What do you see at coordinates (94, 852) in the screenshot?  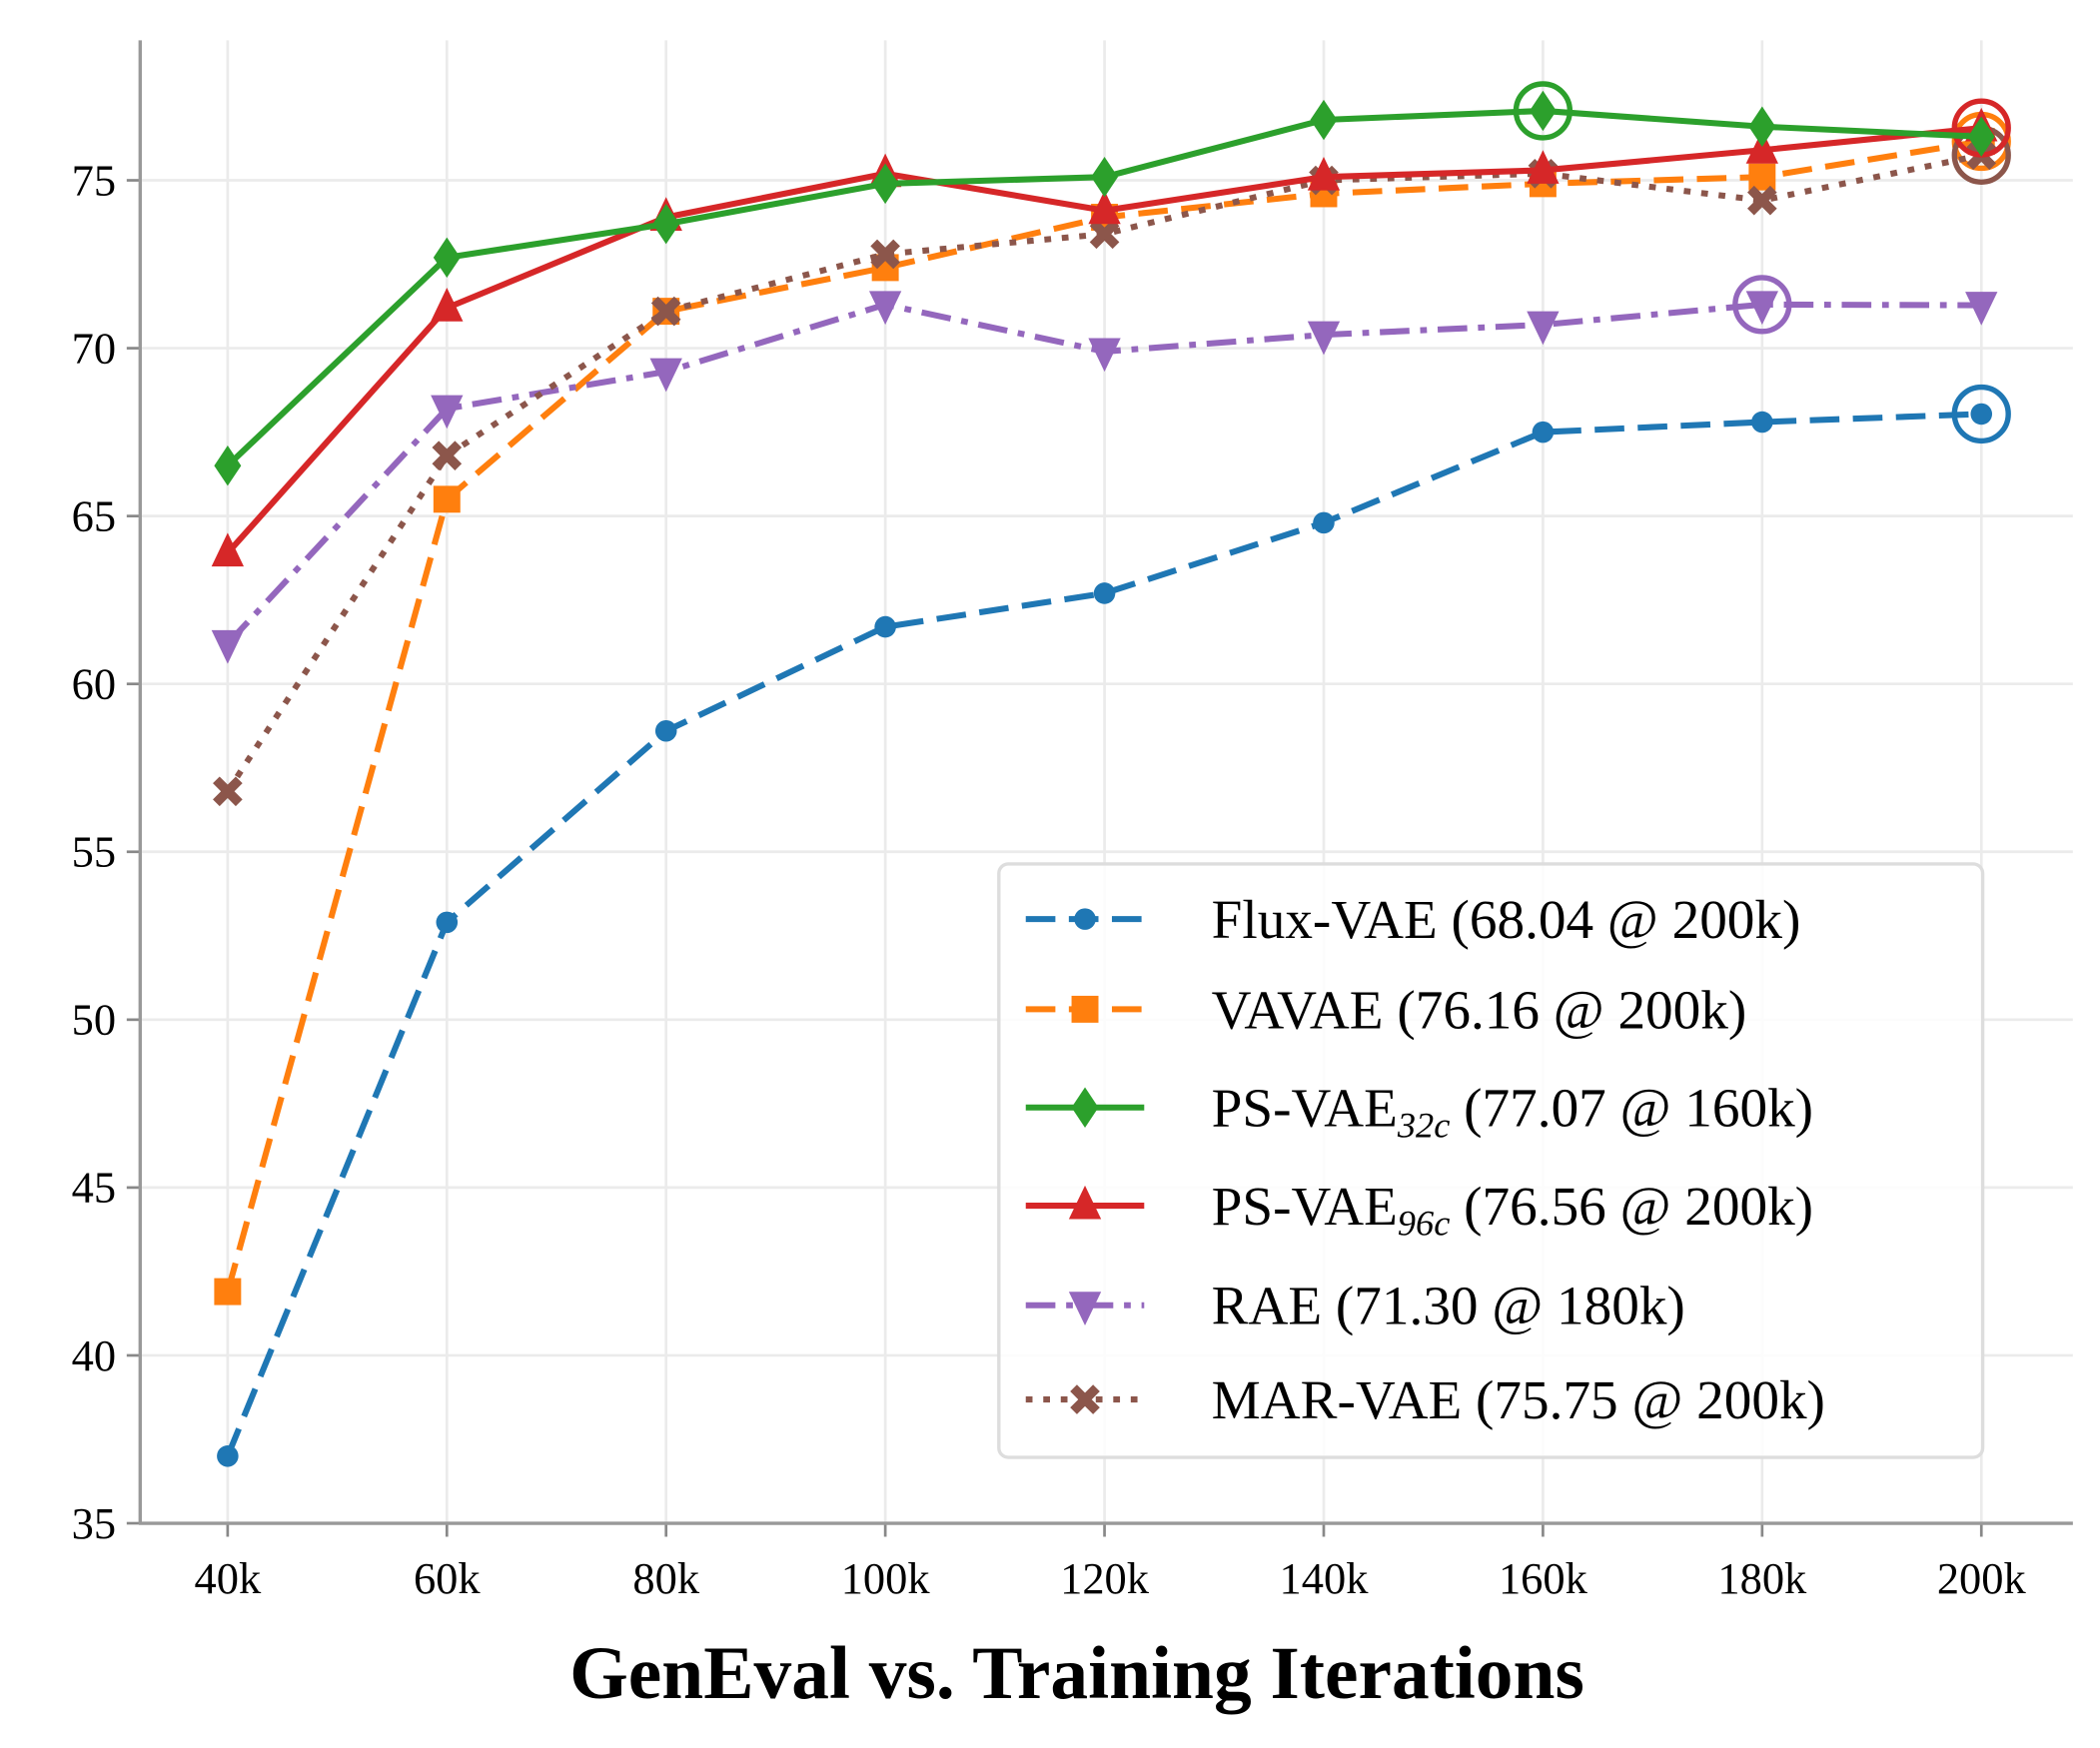 I see `y-tick-label: 55` at bounding box center [94, 852].